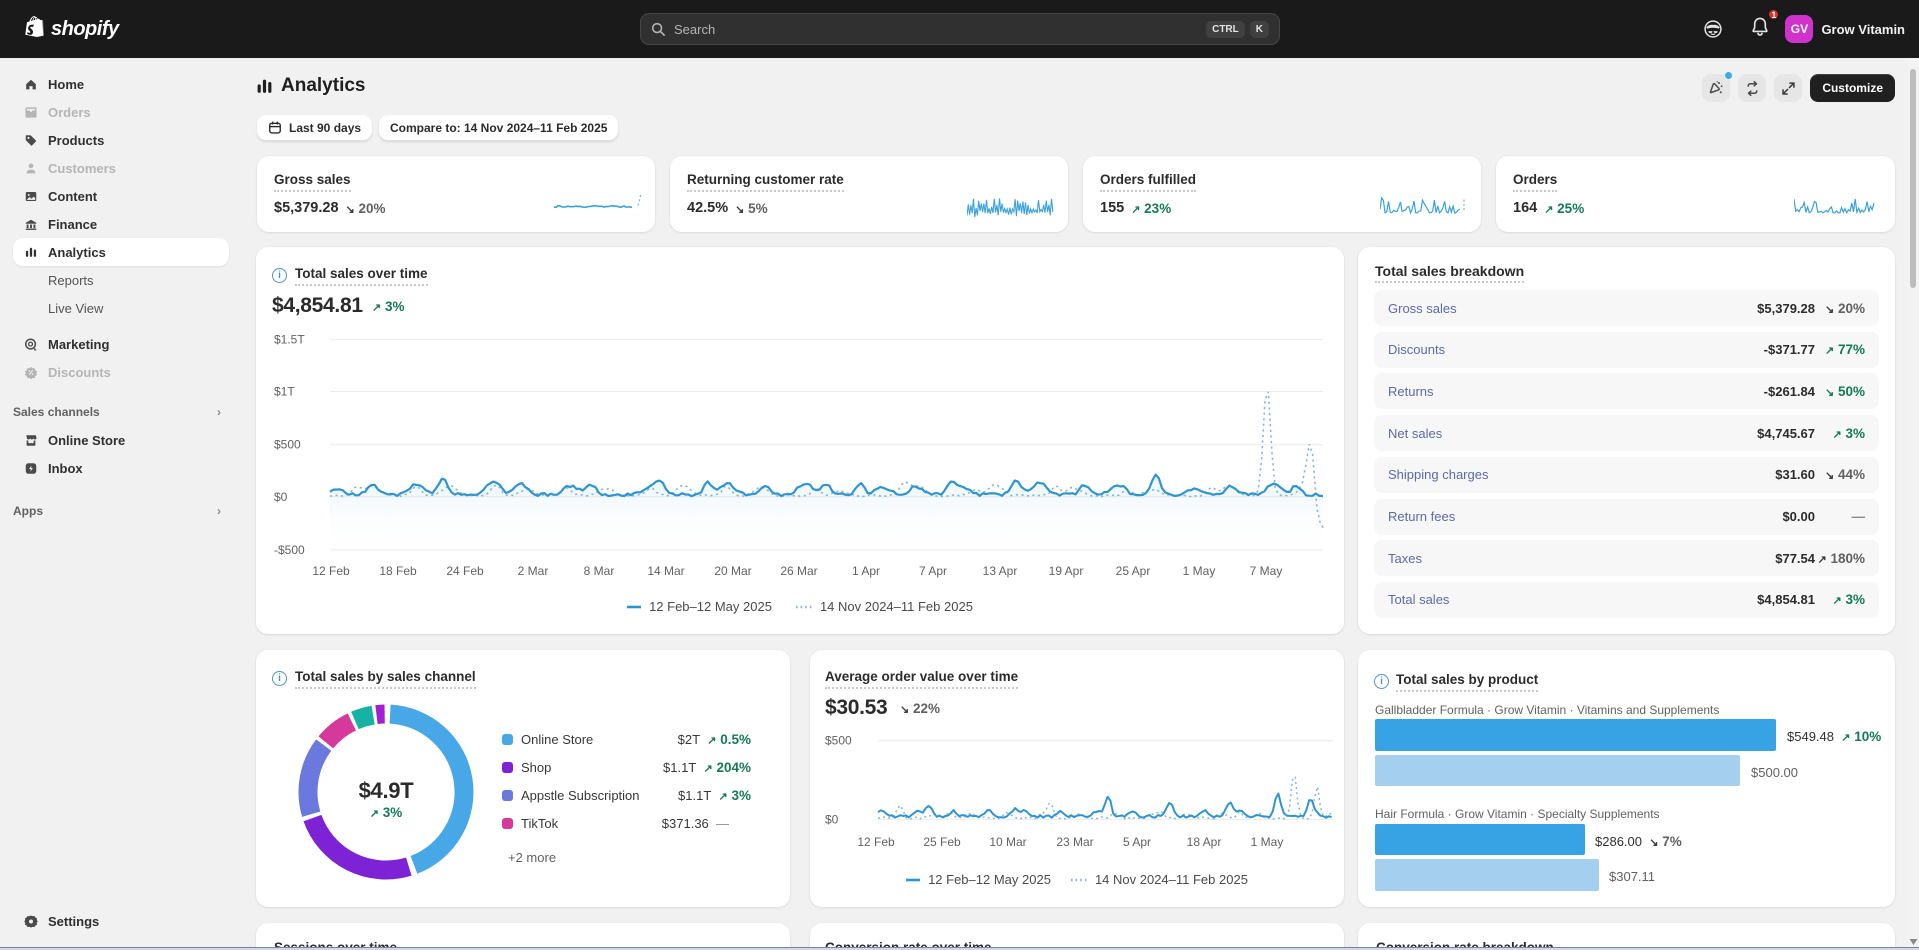 Image resolution: width=1919 pixels, height=950 pixels. I want to click on svg-text: 19 Apr, so click(1066, 571).